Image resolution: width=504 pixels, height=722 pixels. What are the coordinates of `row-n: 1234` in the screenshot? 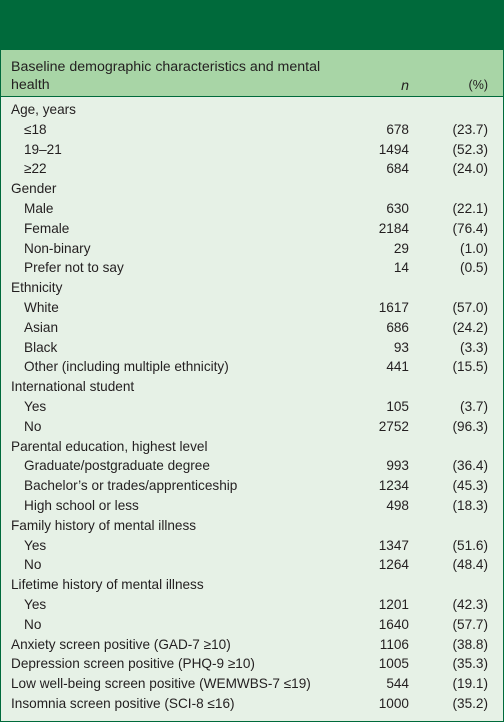 It's located at (393, 486).